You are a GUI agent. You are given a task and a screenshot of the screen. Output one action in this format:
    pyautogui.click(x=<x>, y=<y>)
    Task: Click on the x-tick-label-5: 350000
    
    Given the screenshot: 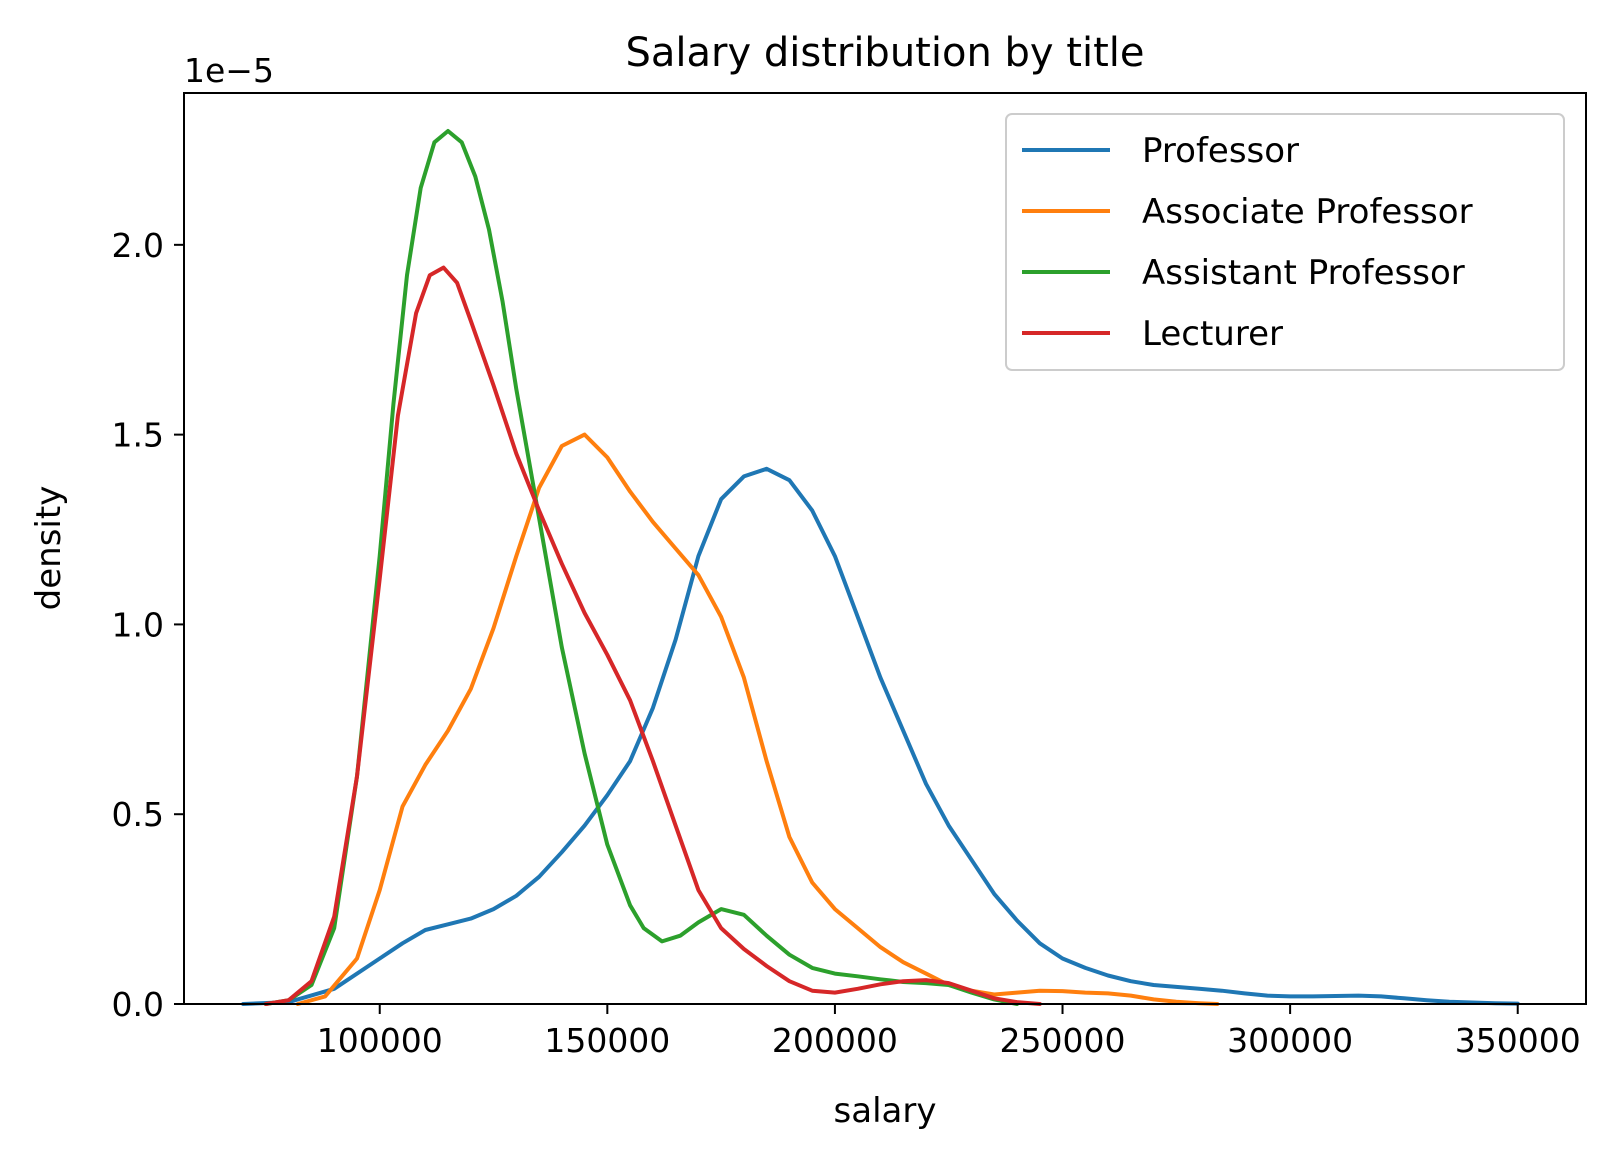 What is the action you would take?
    pyautogui.click(x=1518, y=1040)
    